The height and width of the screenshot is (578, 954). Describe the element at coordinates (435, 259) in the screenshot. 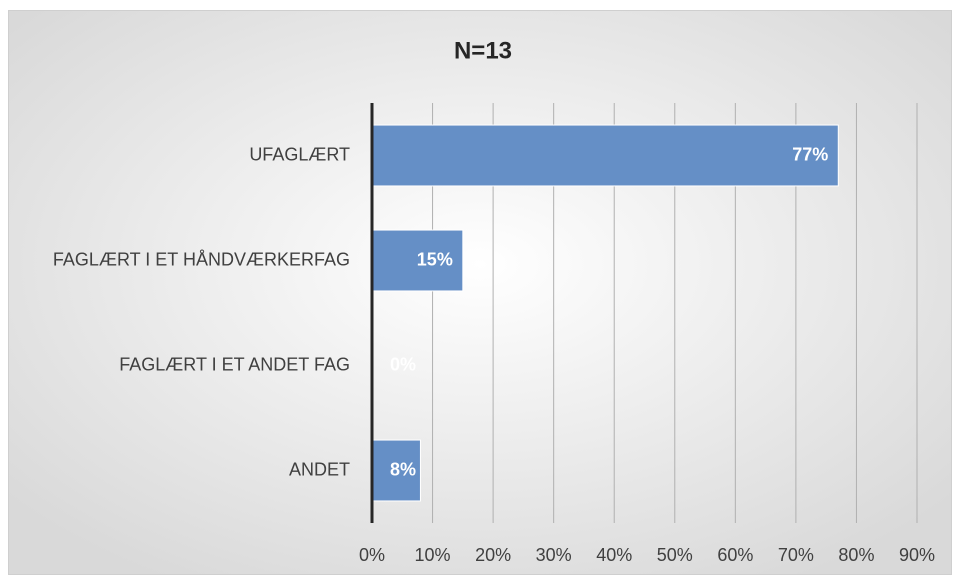

I see `data-label: 15%` at that location.